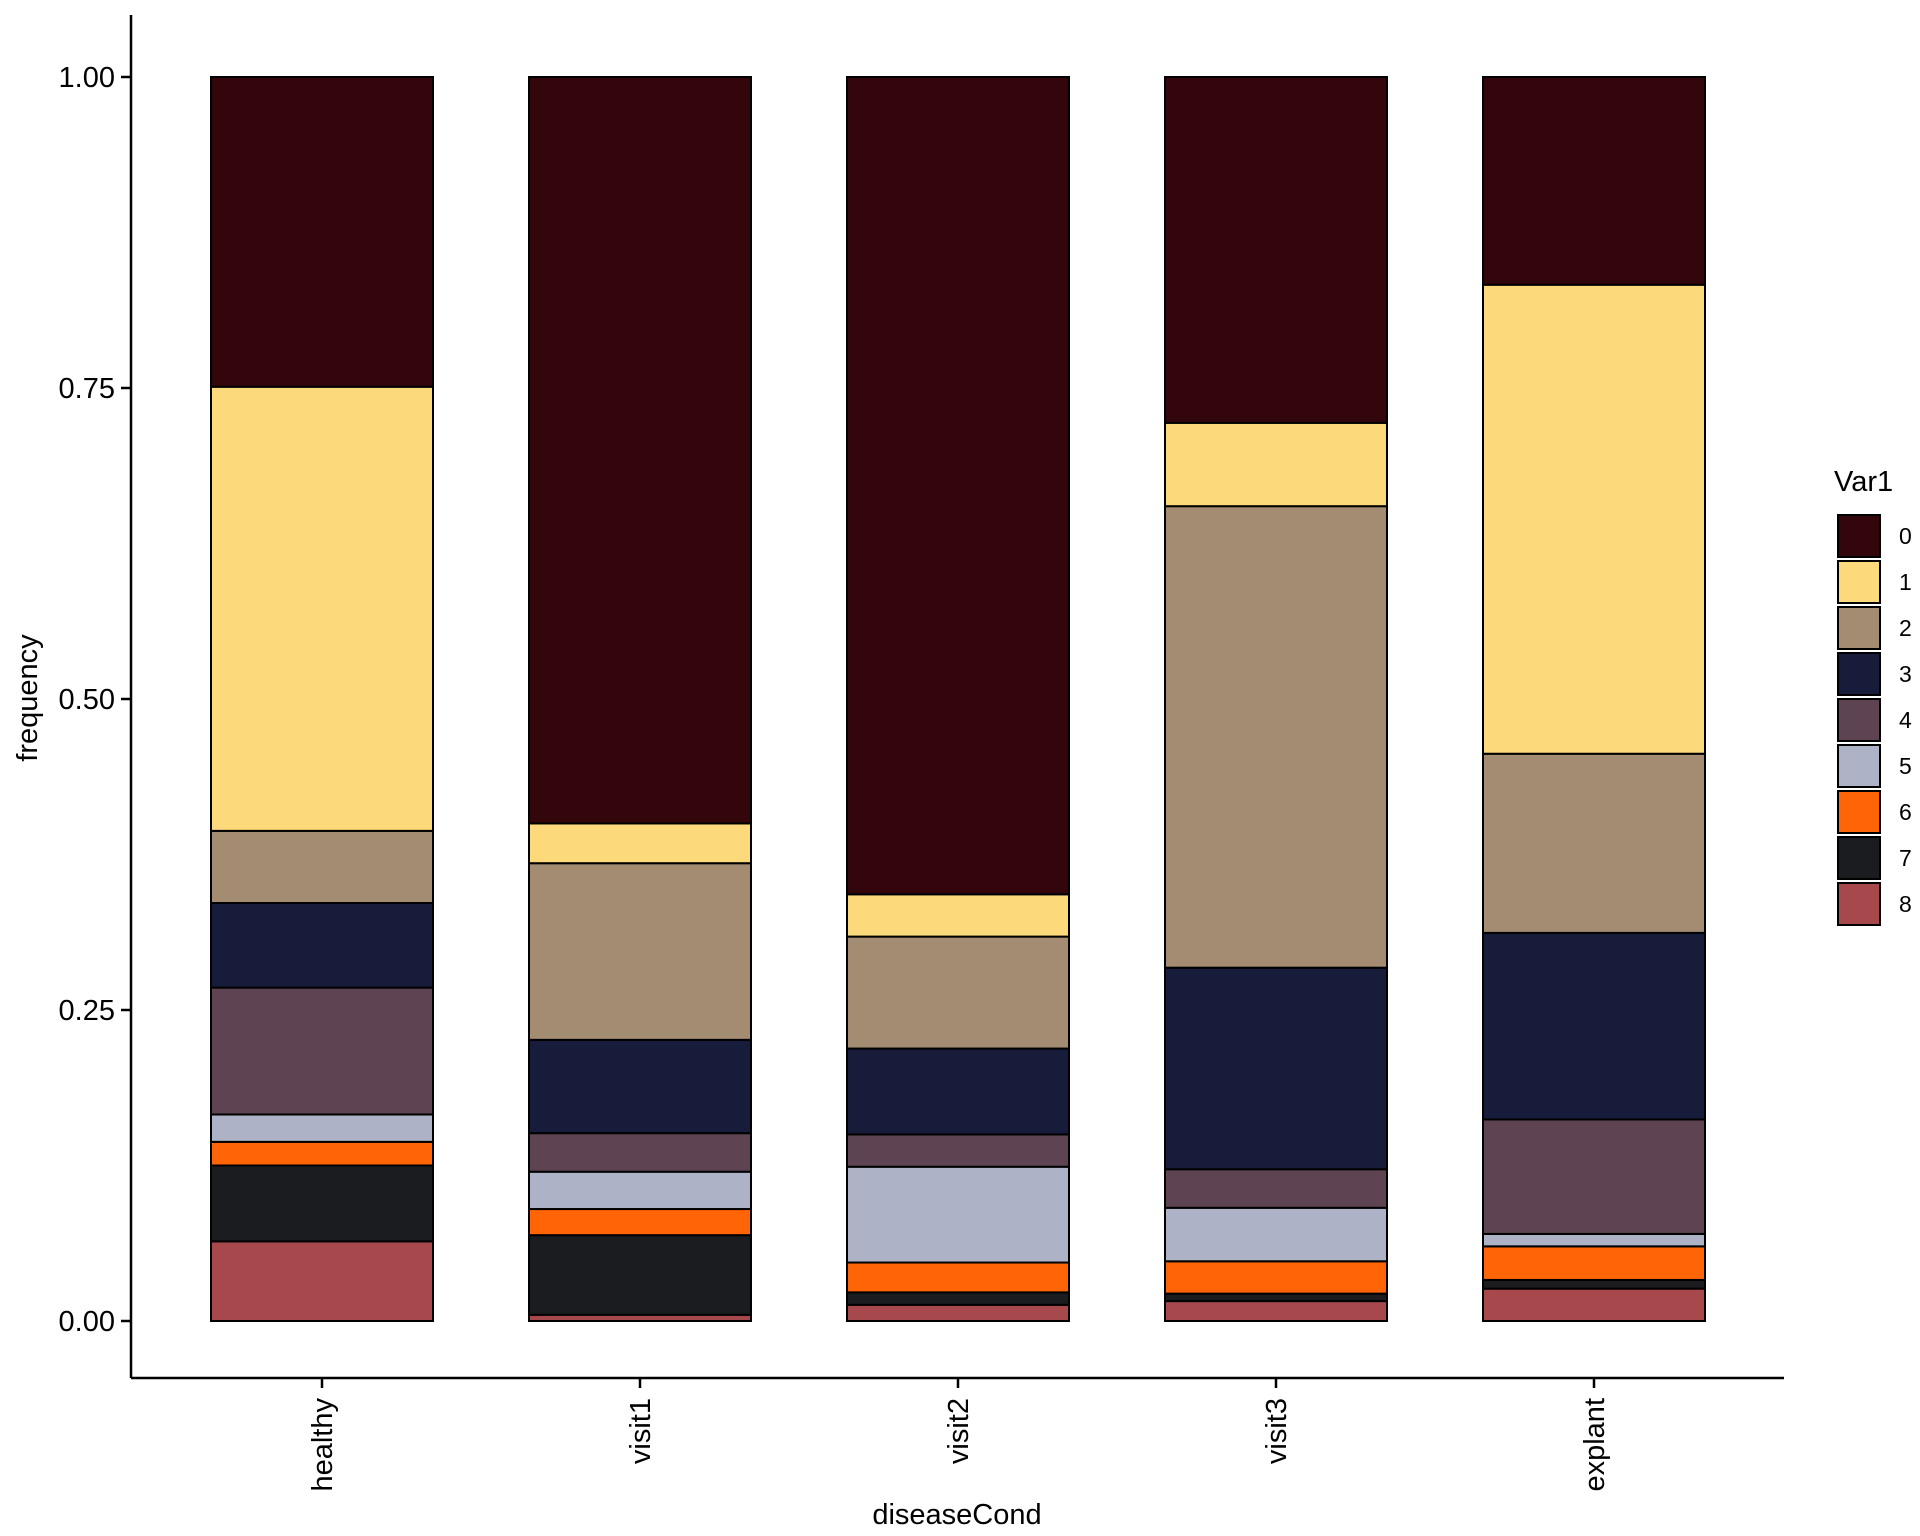 Image resolution: width=1920 pixels, height=1536 pixels. Describe the element at coordinates (87, 389) in the screenshot. I see `y-tick-label: 0.75` at that location.